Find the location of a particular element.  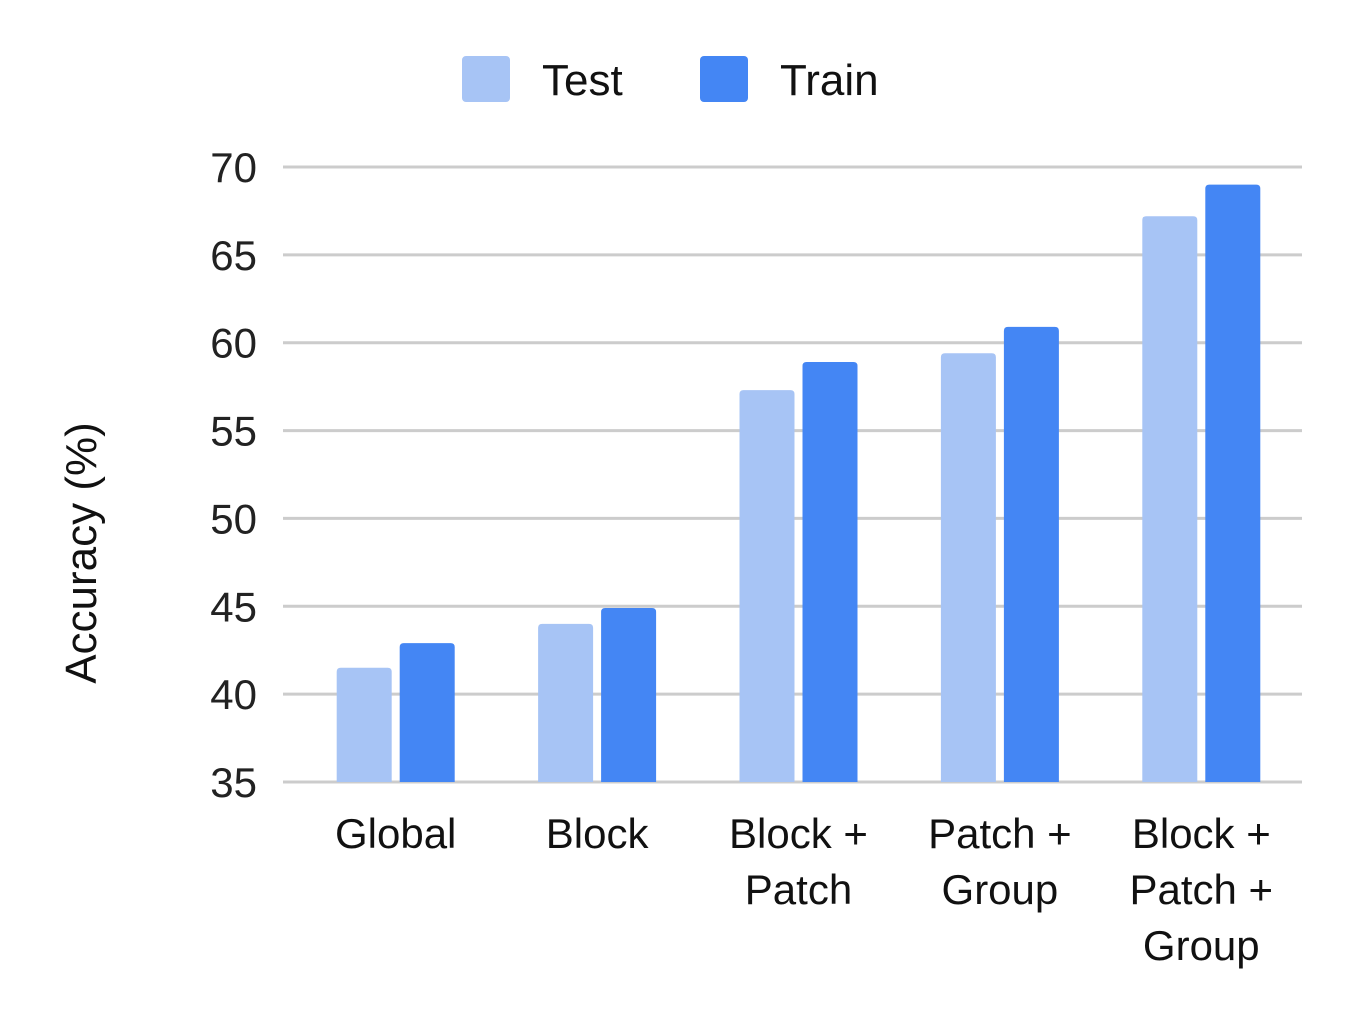

y-tick-label: 70 is located at coordinates (233, 167).